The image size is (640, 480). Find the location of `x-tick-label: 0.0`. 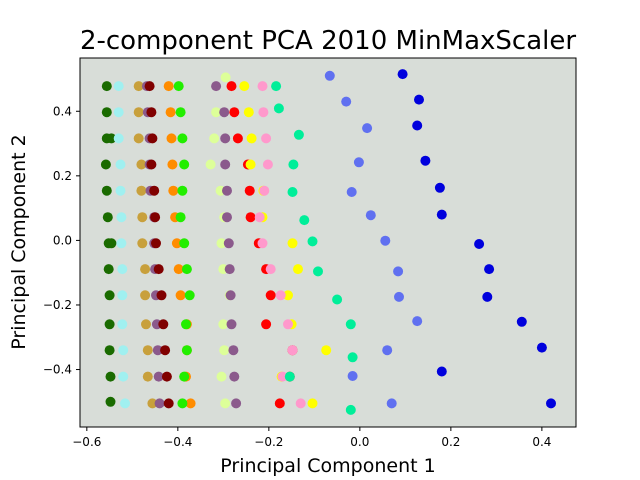

x-tick-label: 0.0 is located at coordinates (359, 442).